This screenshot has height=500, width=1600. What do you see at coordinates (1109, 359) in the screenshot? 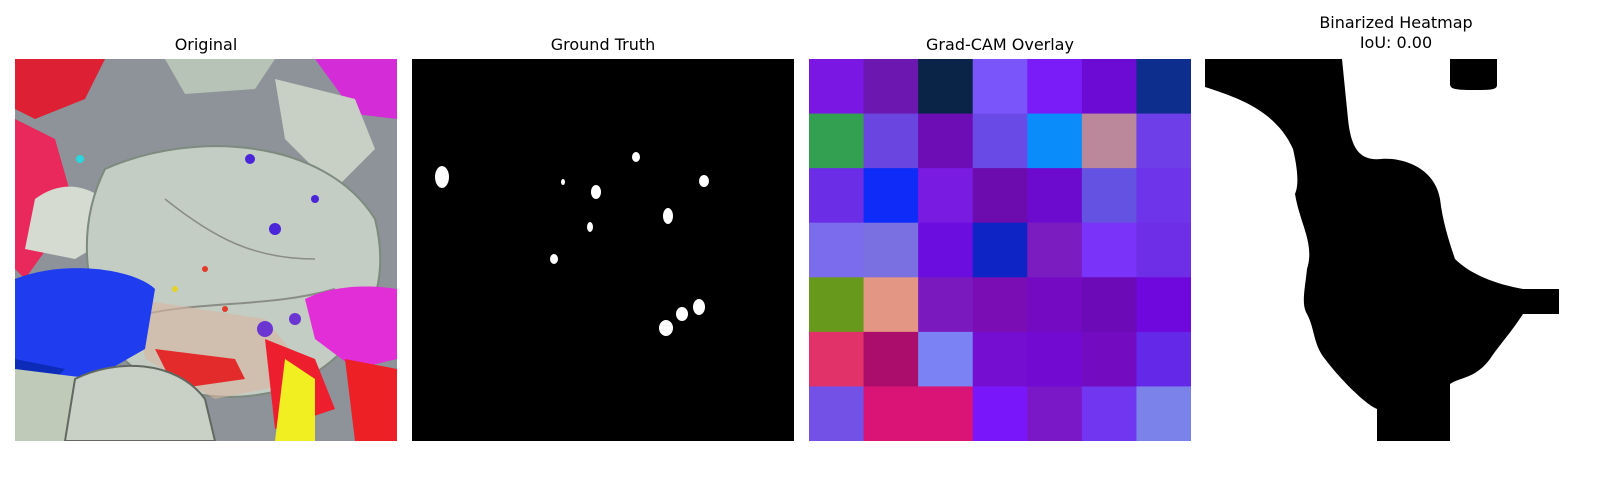
I see `heatmap-cell-r5-c5` at bounding box center [1109, 359].